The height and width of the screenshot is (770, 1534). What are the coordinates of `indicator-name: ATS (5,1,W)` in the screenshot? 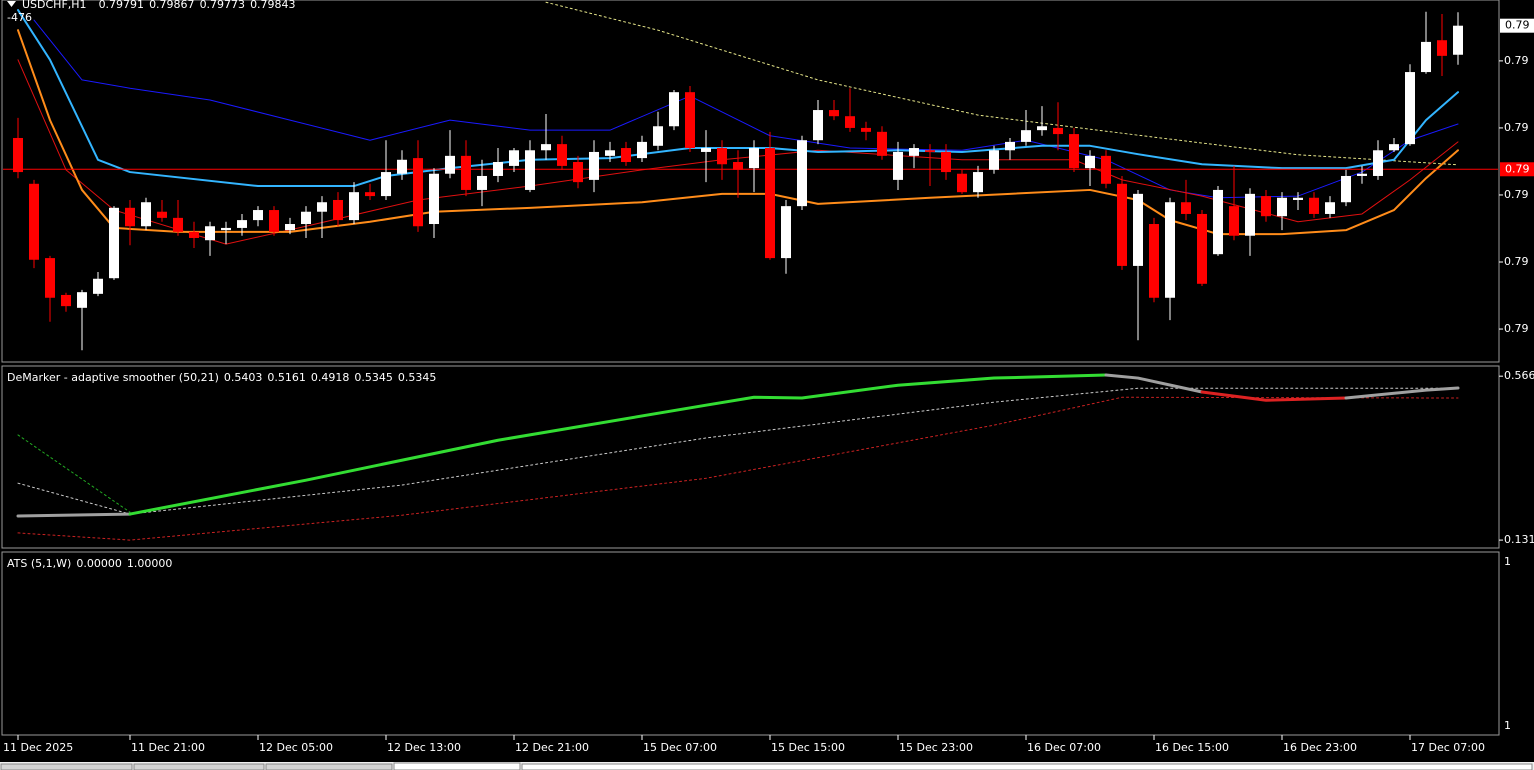 It's located at (39, 563).